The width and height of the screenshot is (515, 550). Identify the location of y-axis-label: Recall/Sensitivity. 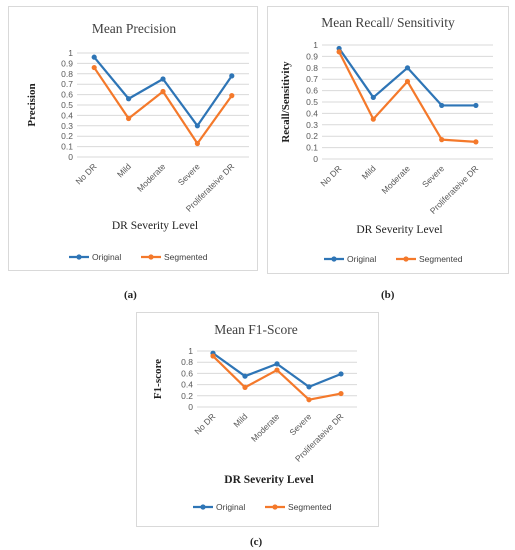
(286, 102).